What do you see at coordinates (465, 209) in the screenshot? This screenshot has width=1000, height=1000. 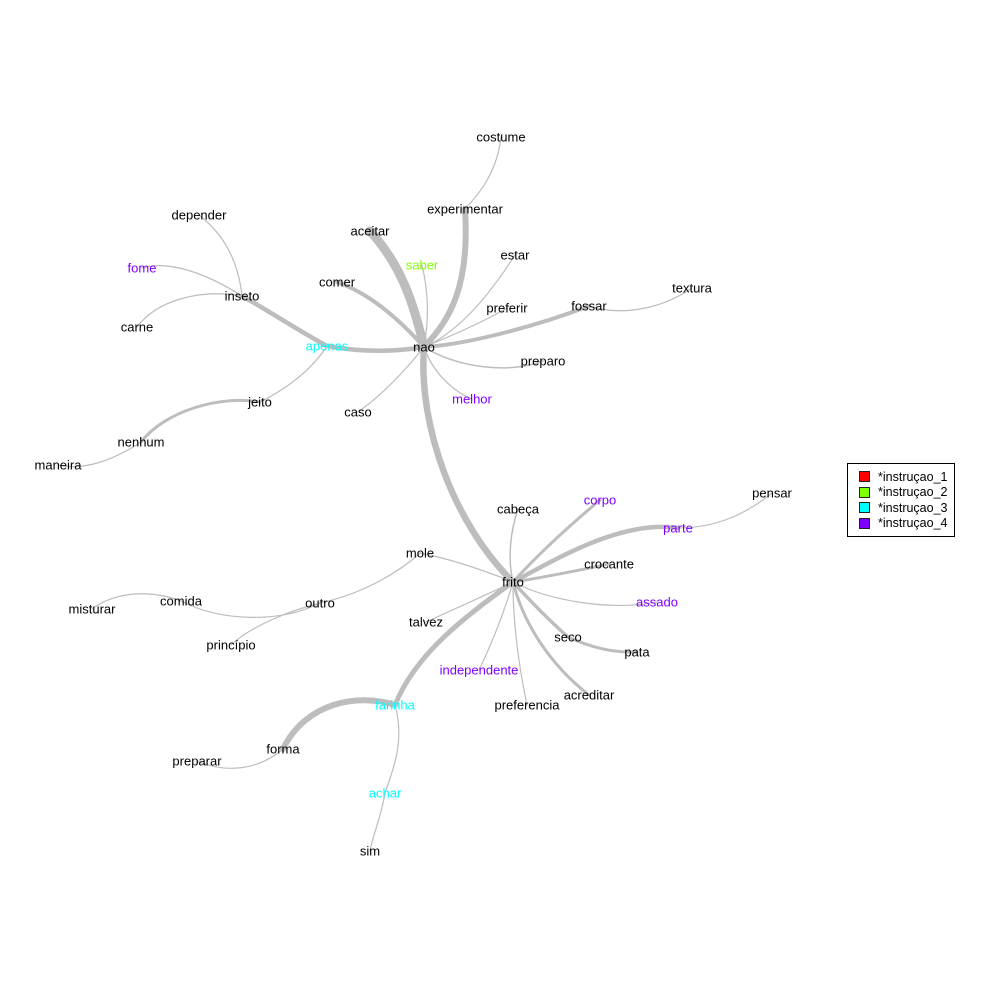 I see `node-label-experimentar: experimentar` at bounding box center [465, 209].